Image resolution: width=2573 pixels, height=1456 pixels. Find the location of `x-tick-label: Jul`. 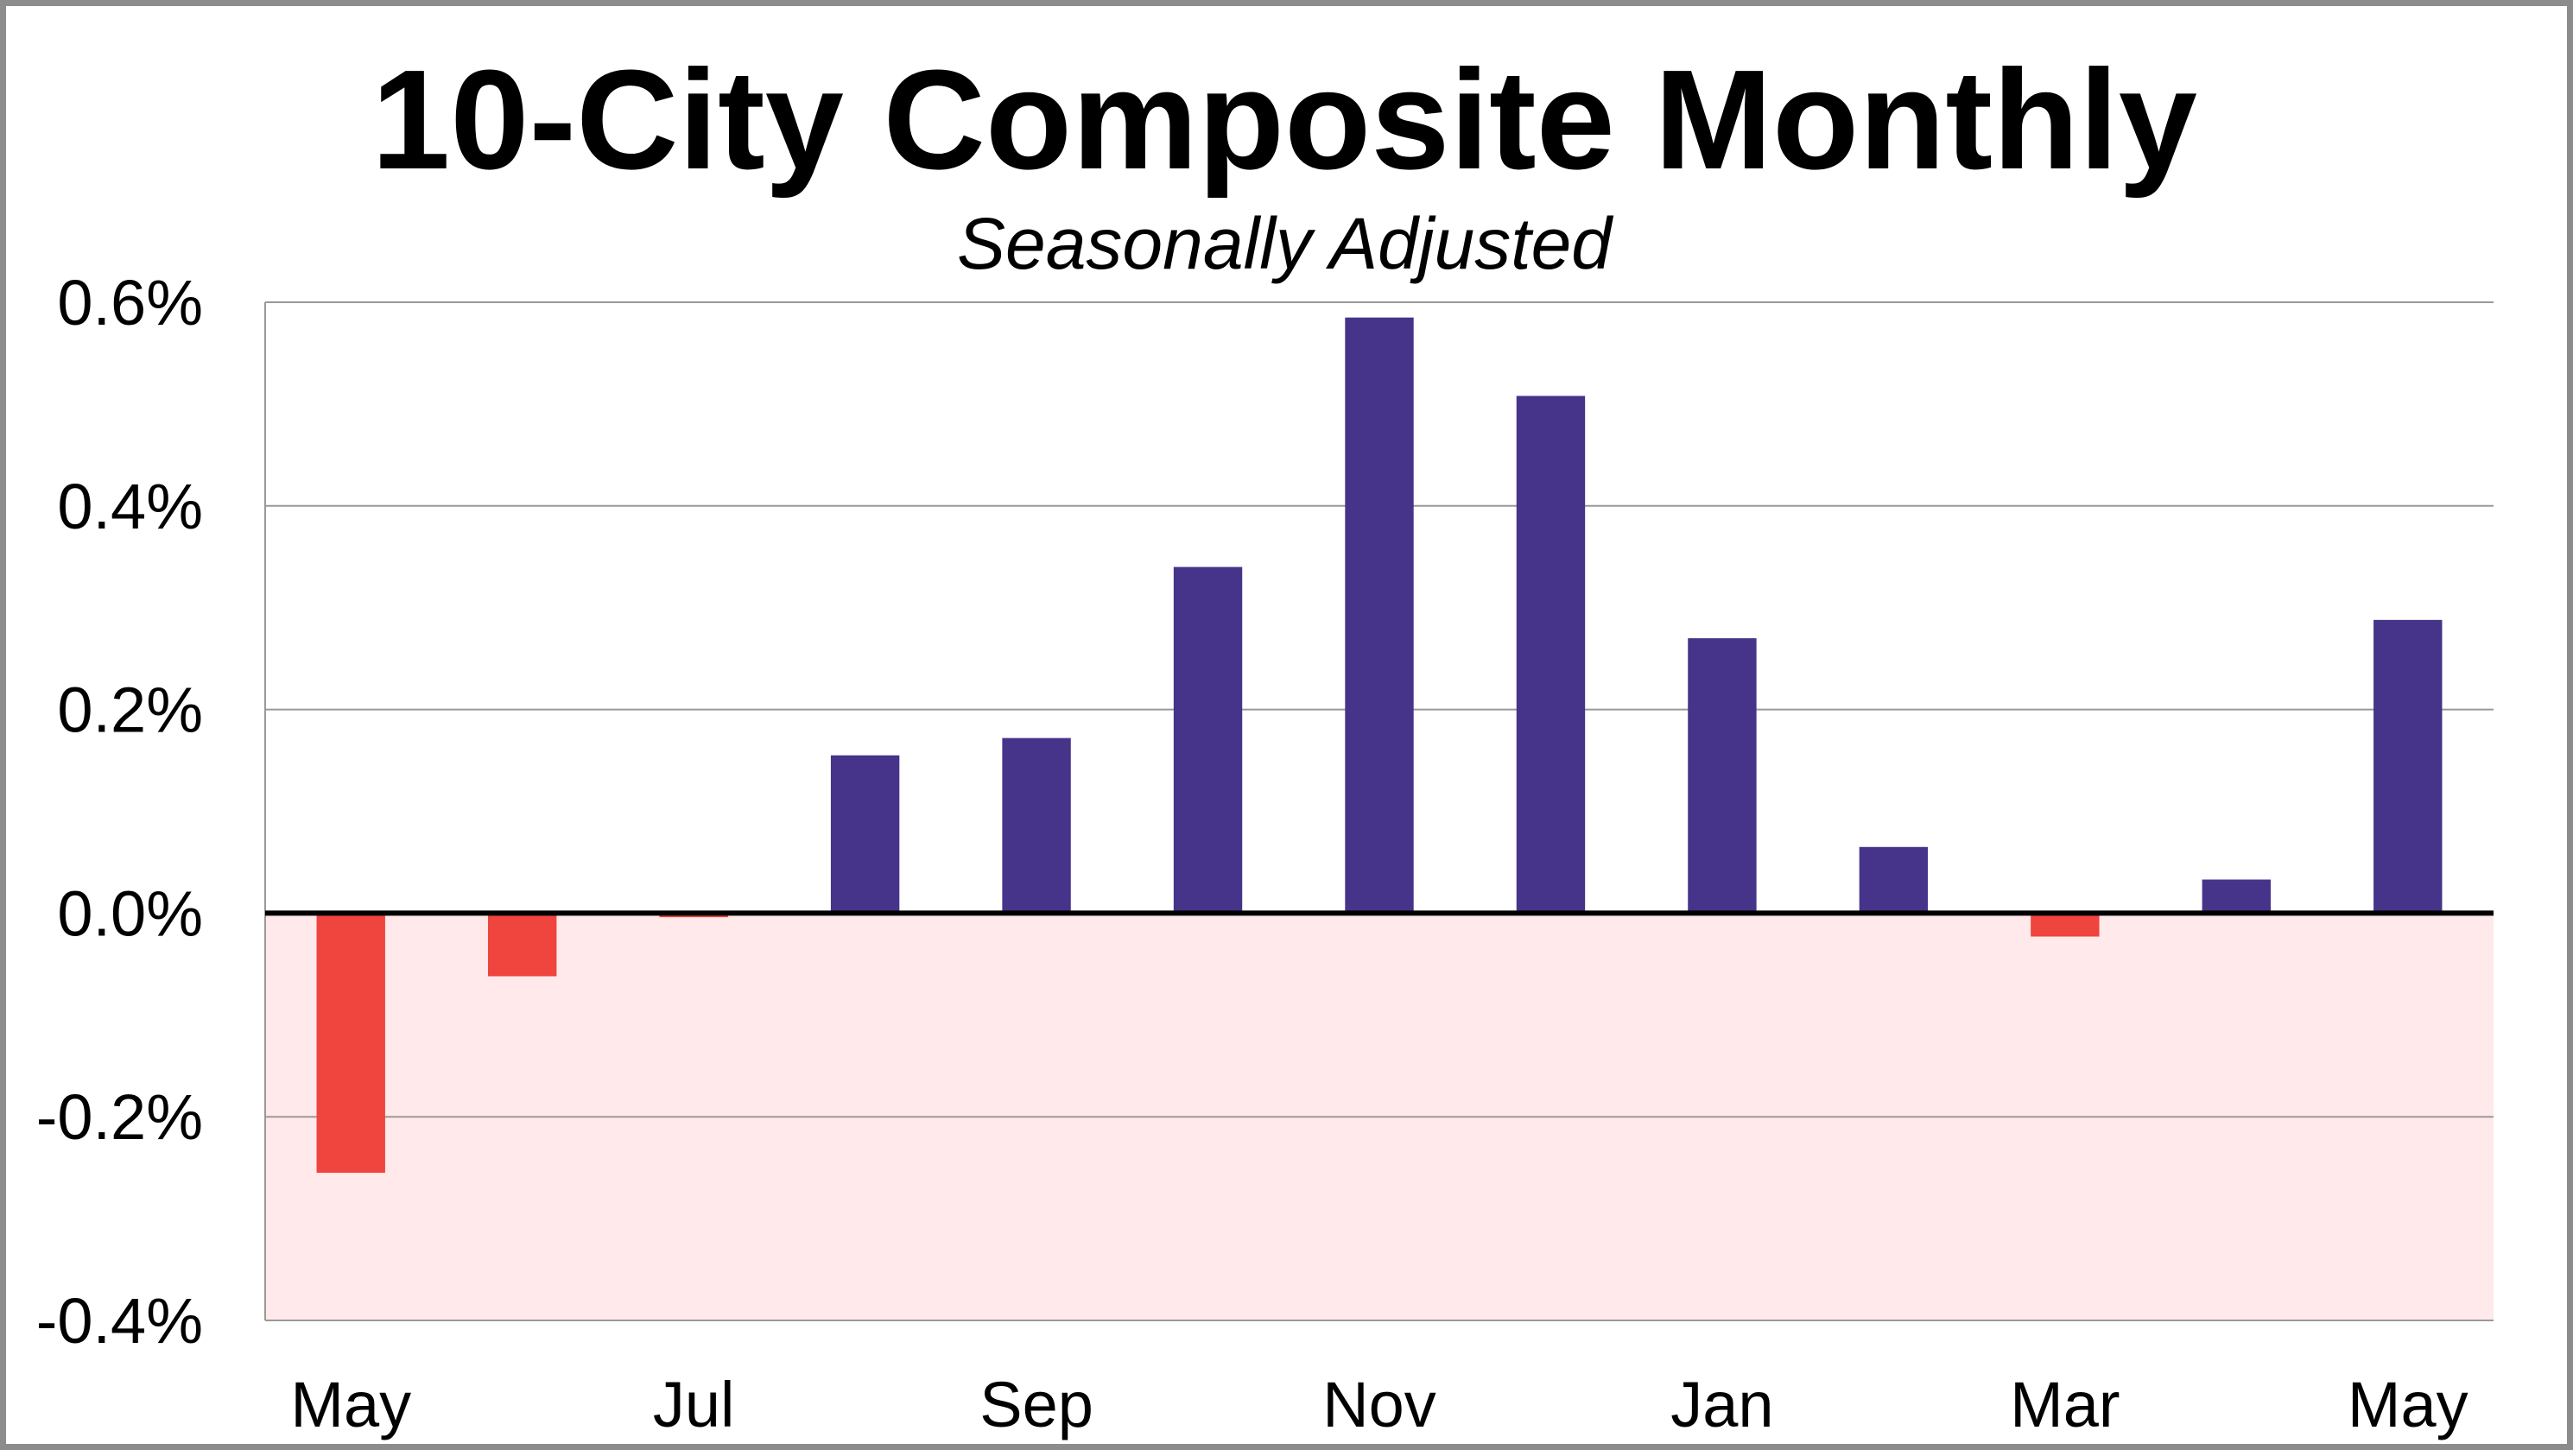

x-tick-label: Jul is located at coordinates (694, 1405).